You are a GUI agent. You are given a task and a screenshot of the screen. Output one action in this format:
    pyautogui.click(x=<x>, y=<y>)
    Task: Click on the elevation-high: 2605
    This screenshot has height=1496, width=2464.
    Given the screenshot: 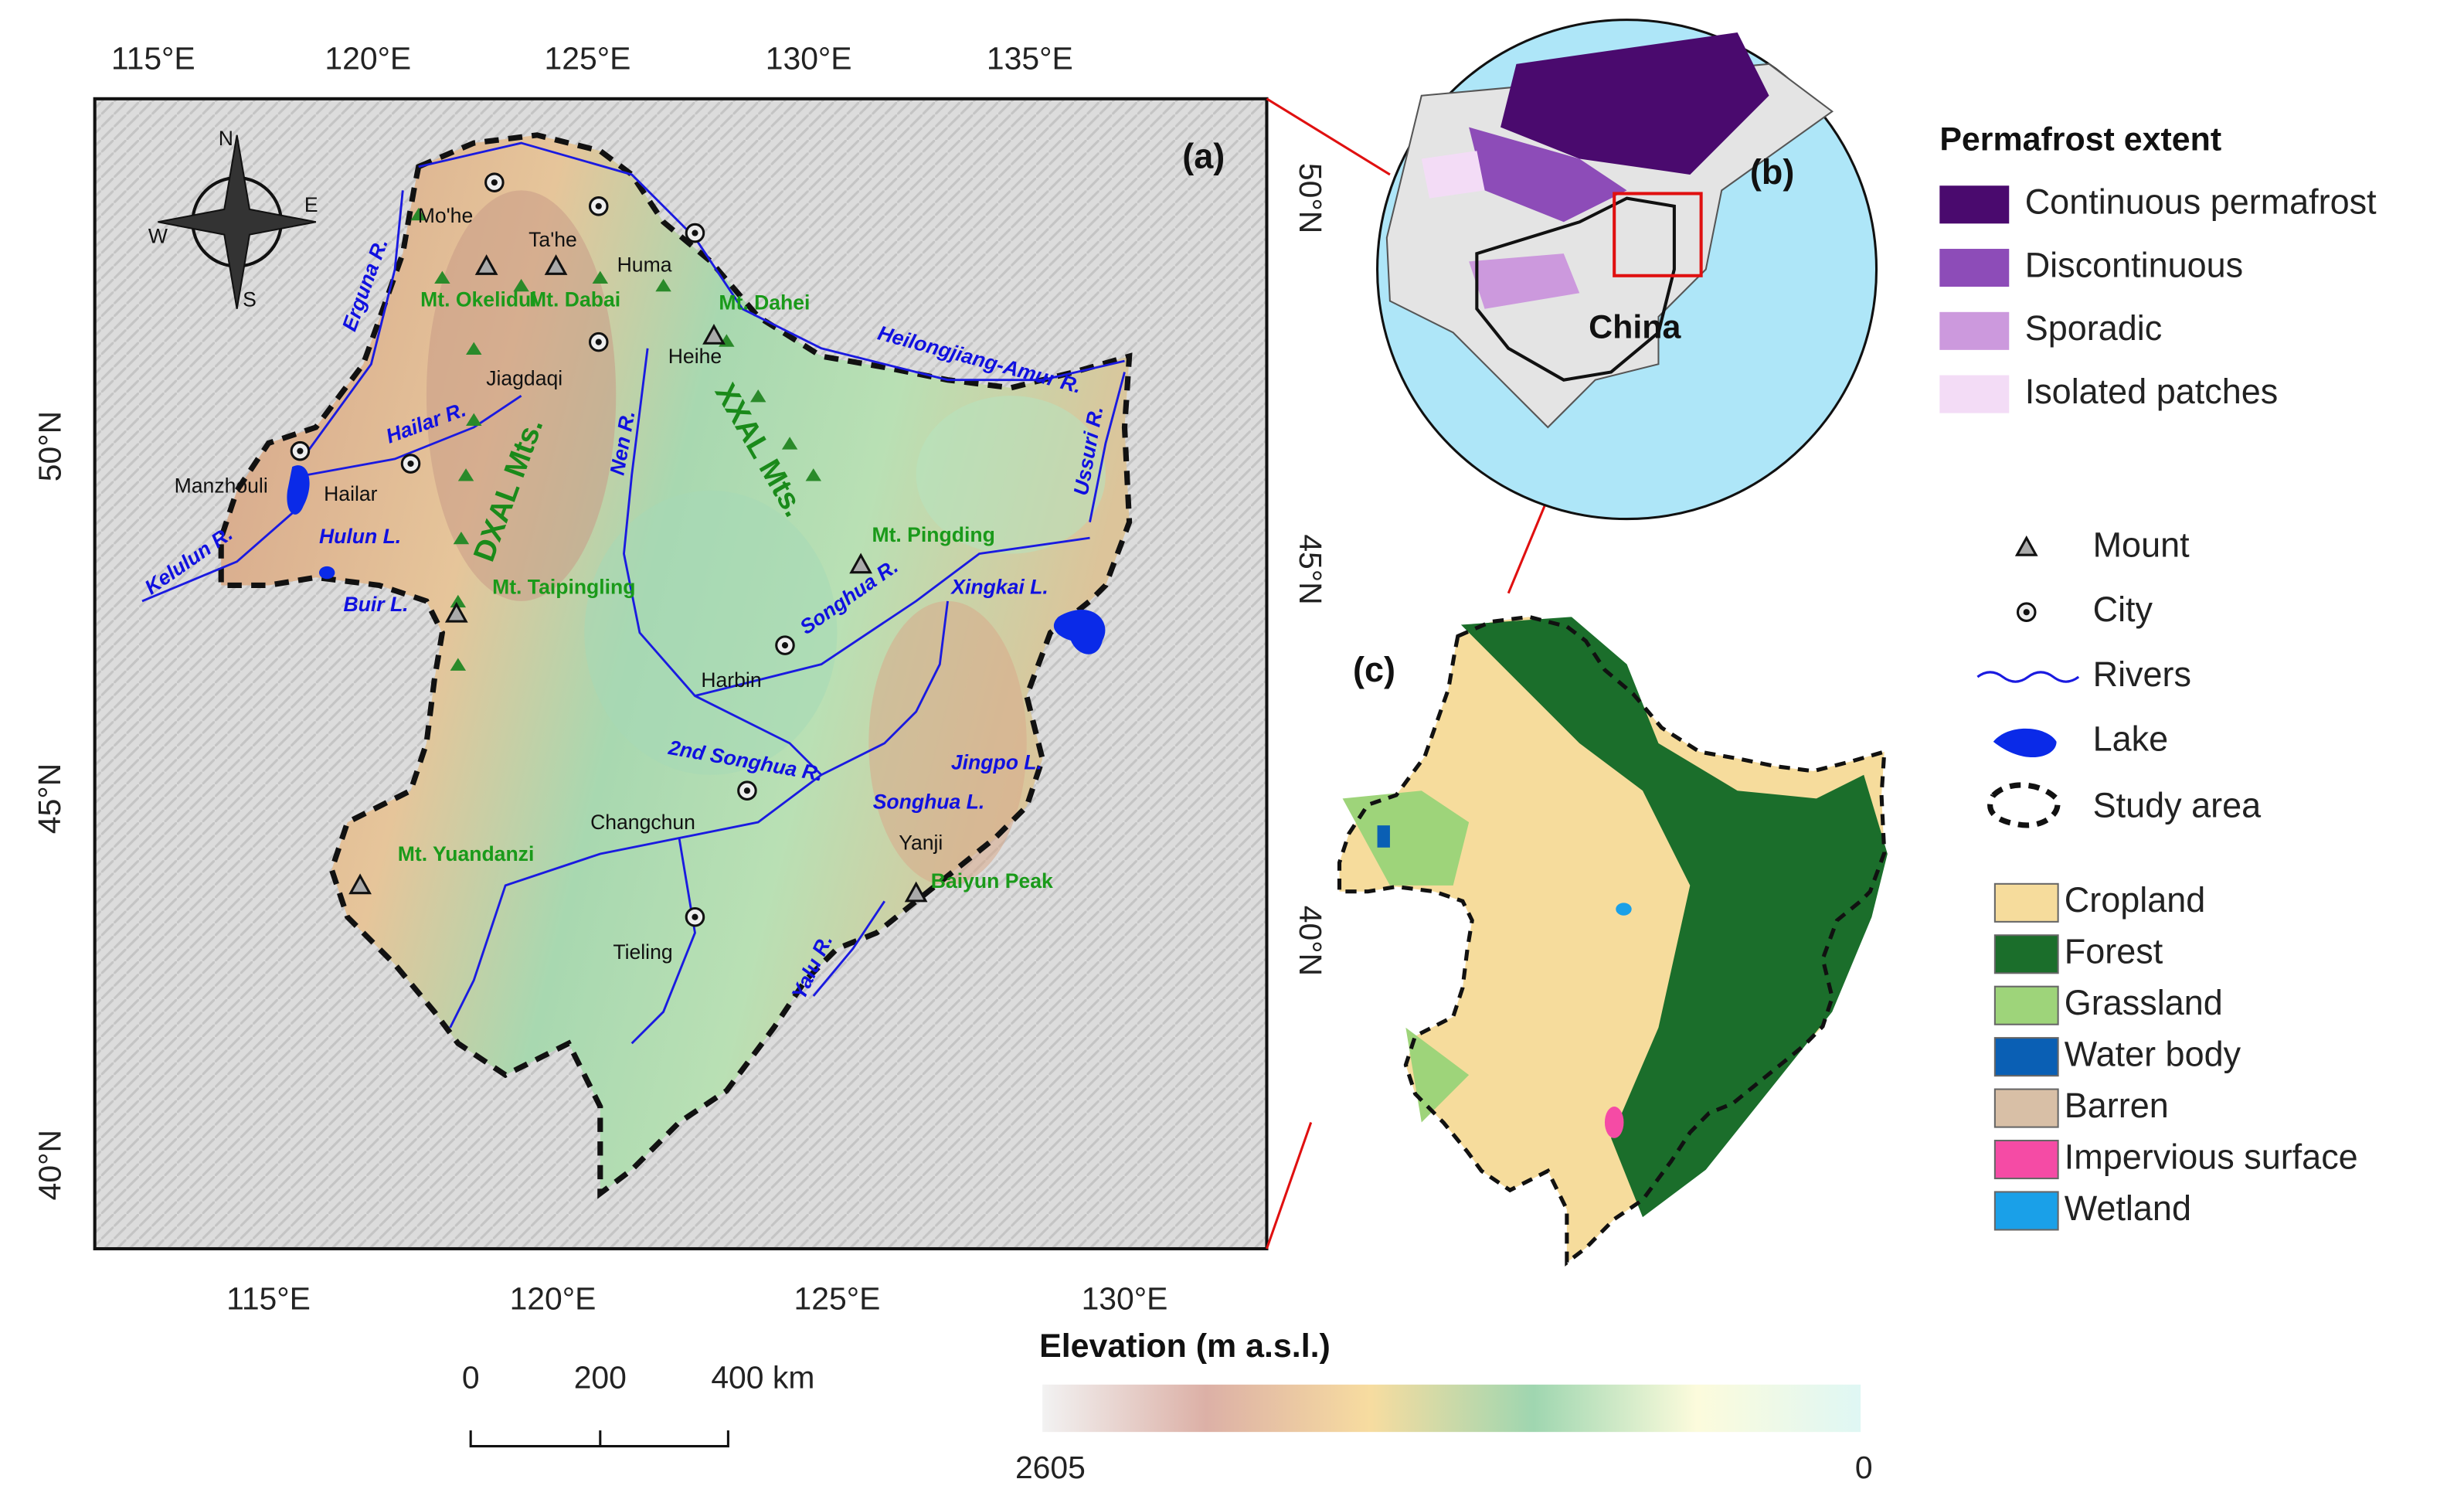 What is the action you would take?
    pyautogui.click(x=1050, y=1467)
    